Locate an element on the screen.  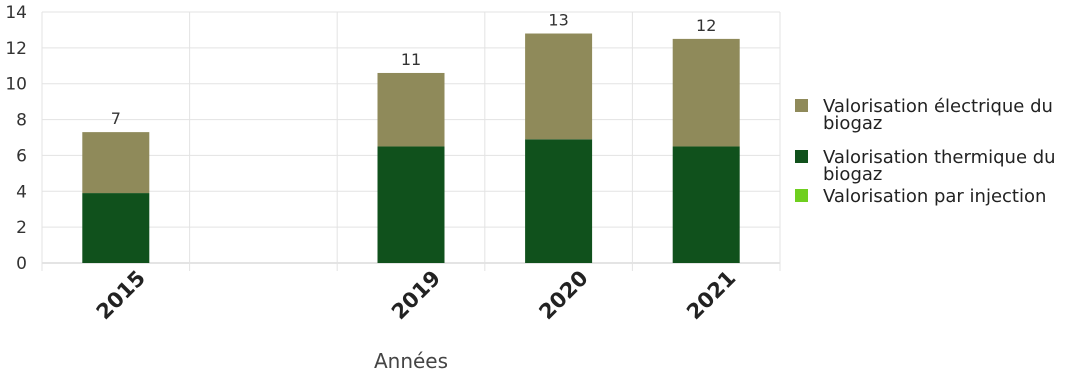
y-tick-label: 4 is located at coordinates (21, 192).